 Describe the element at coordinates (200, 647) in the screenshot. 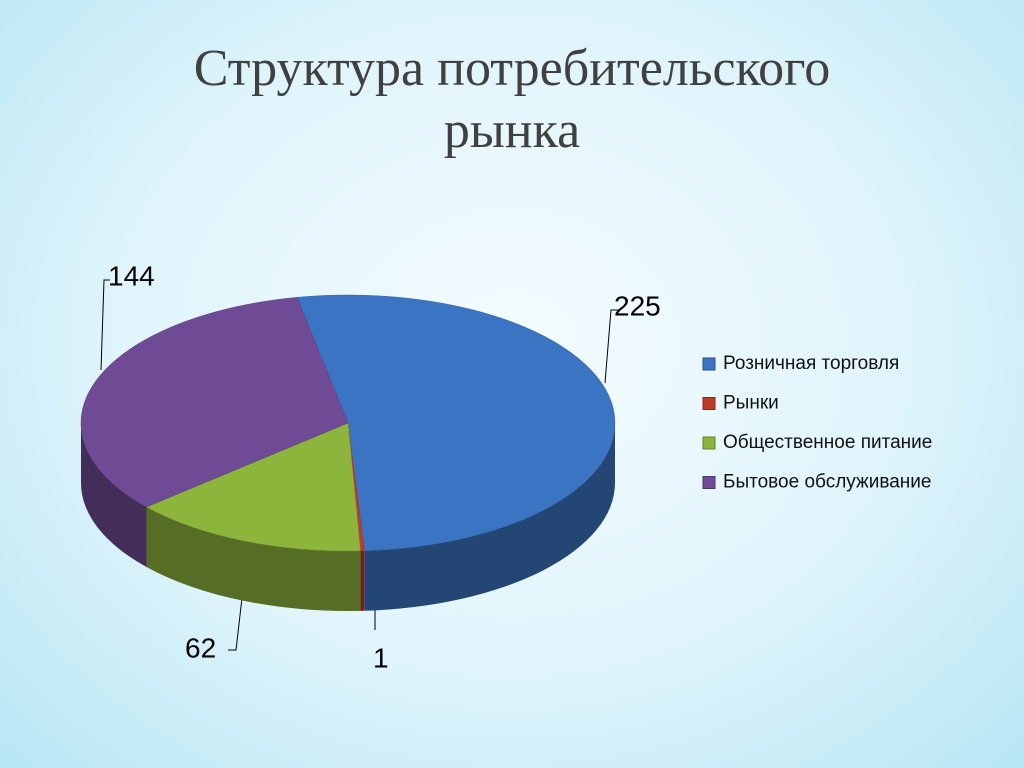

I see `data-label: 62` at that location.